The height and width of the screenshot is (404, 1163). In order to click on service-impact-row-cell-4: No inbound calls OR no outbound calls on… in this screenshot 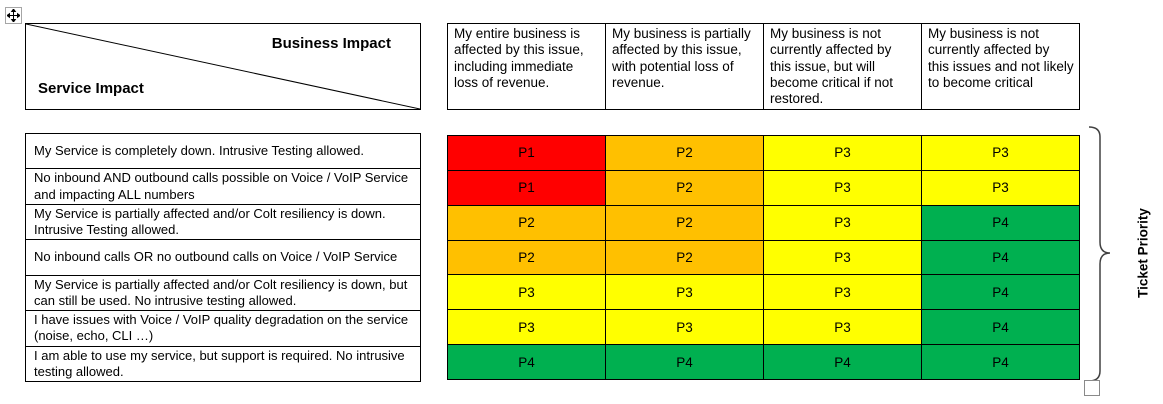, I will do `click(223, 257)`.